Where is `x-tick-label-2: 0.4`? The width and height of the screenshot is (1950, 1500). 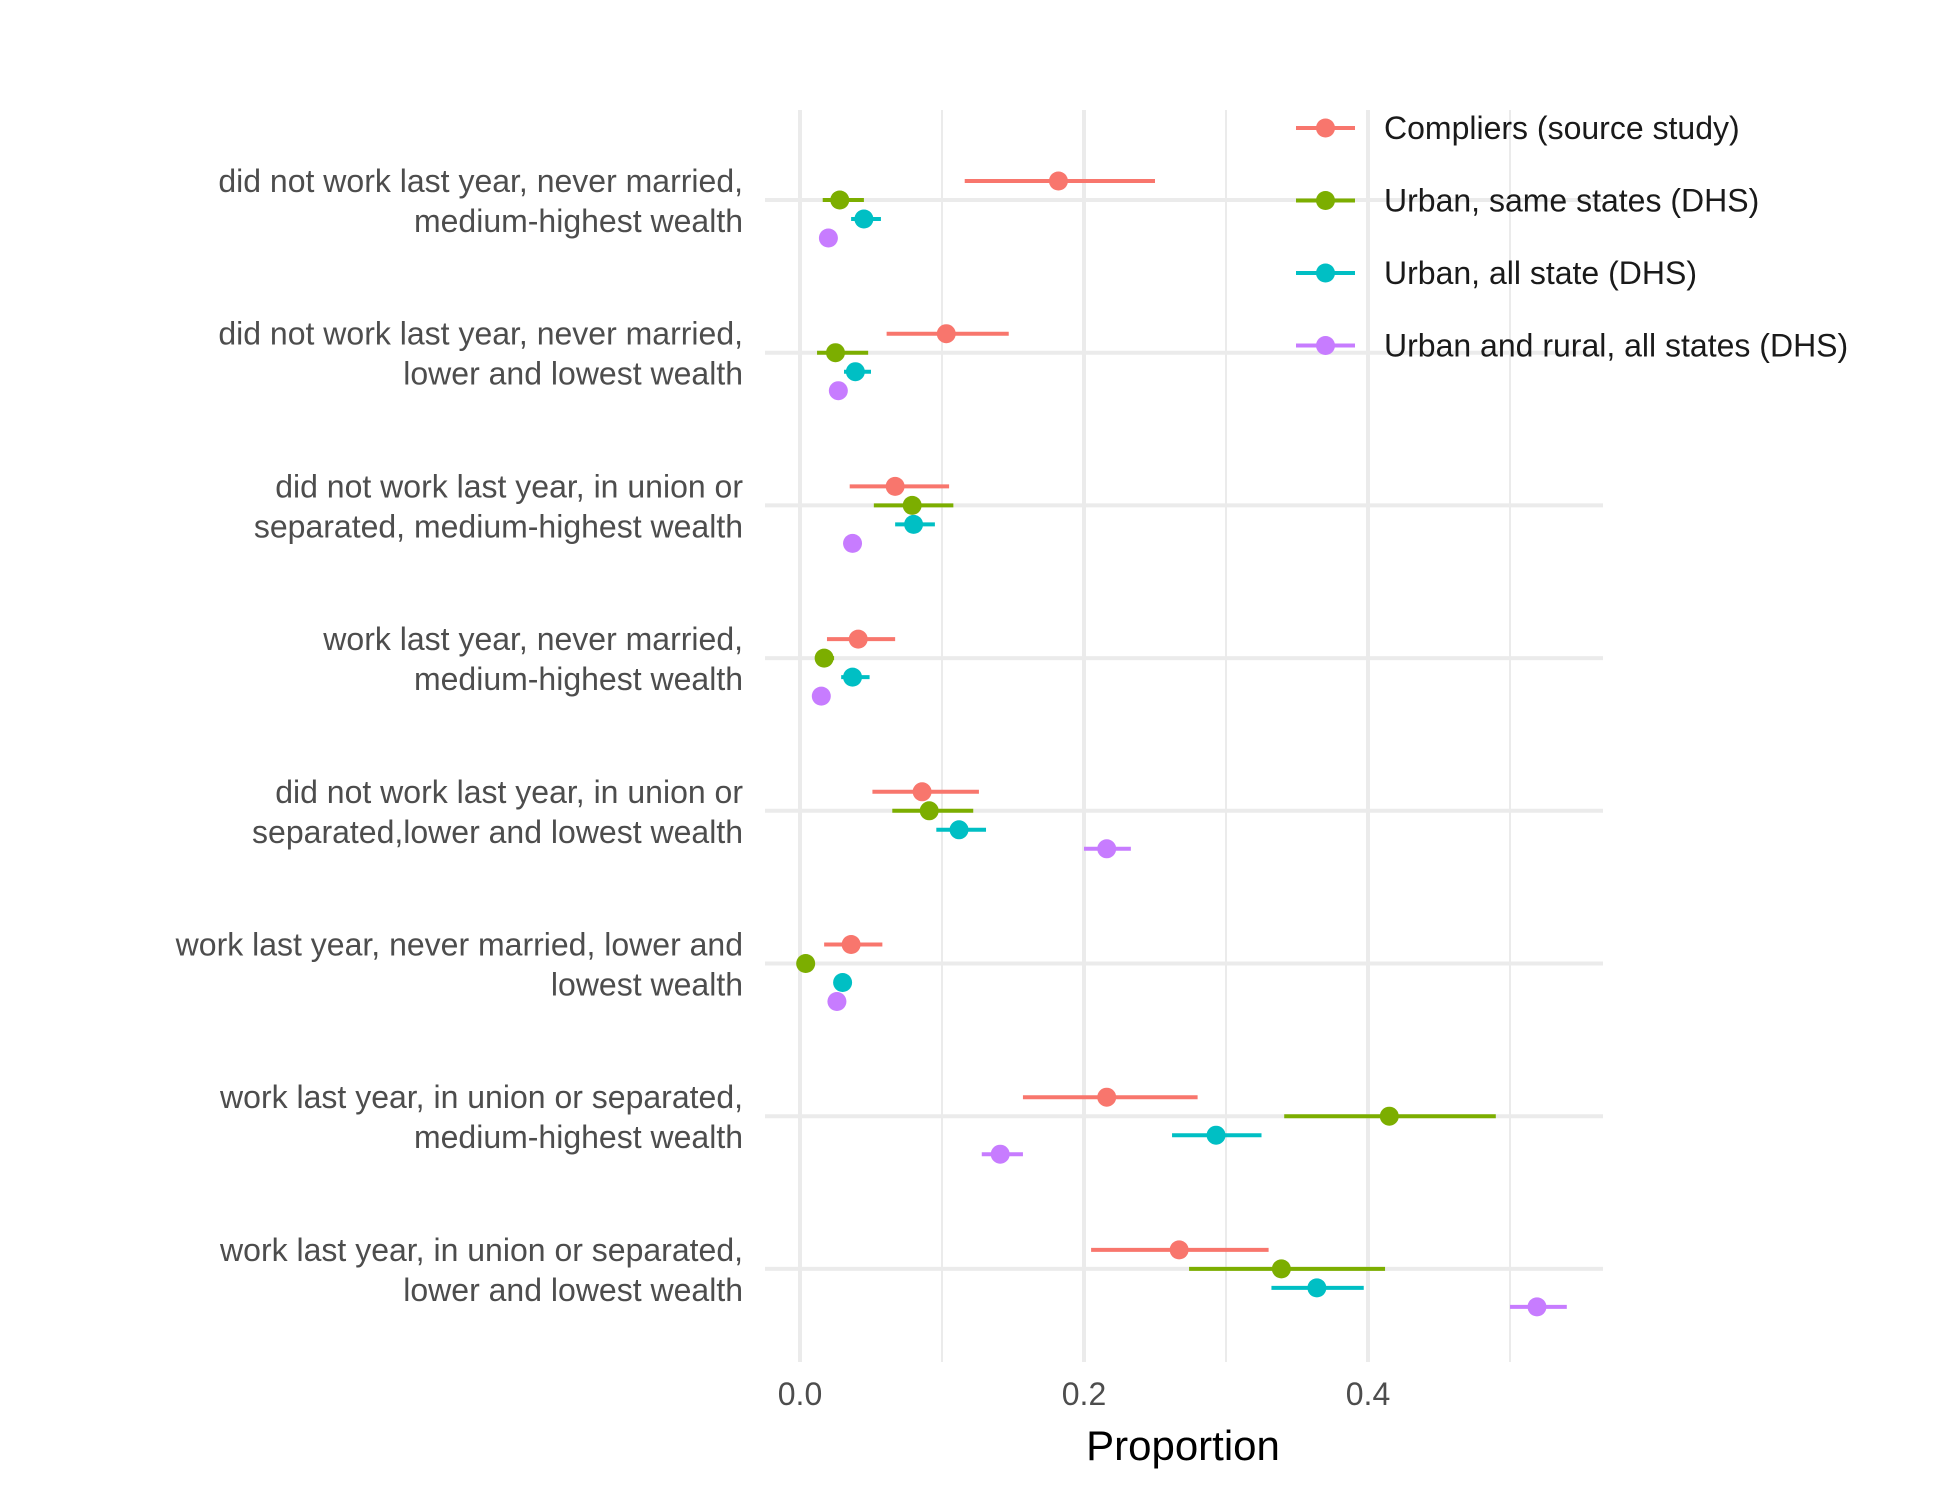
x-tick-label-2: 0.4 is located at coordinates (1368, 1394).